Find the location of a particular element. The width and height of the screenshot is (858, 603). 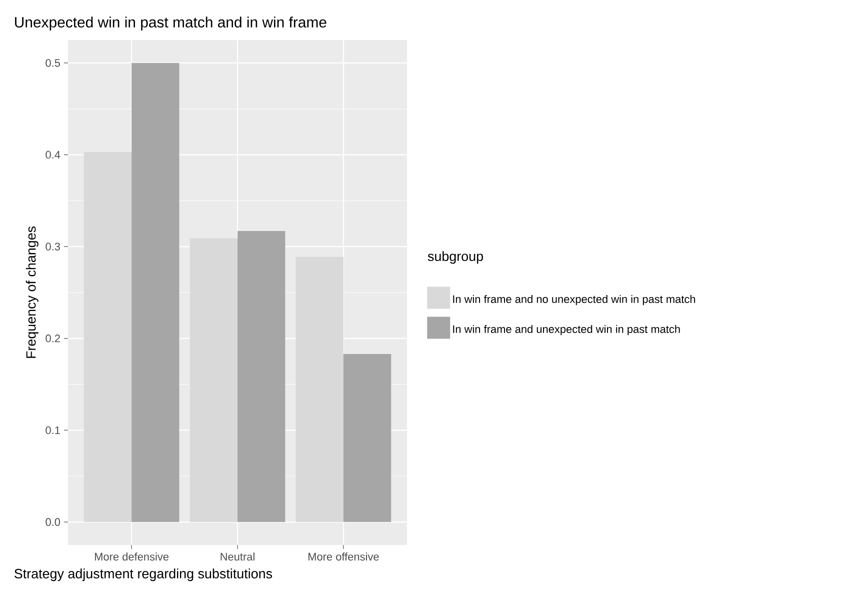

legend-title: subgroup is located at coordinates (455, 257).